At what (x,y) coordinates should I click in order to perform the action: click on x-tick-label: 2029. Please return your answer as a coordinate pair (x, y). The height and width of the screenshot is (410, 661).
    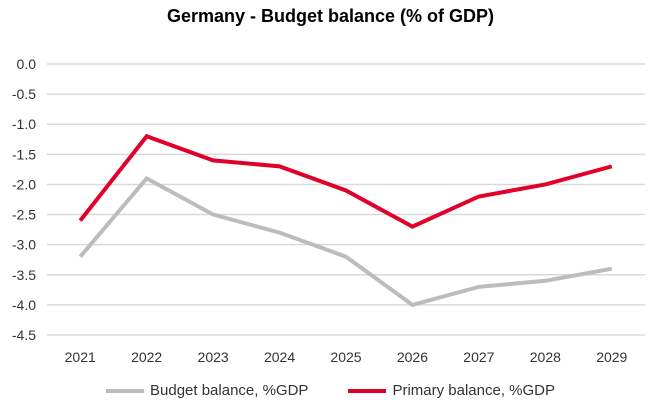
    Looking at the image, I should click on (611, 357).